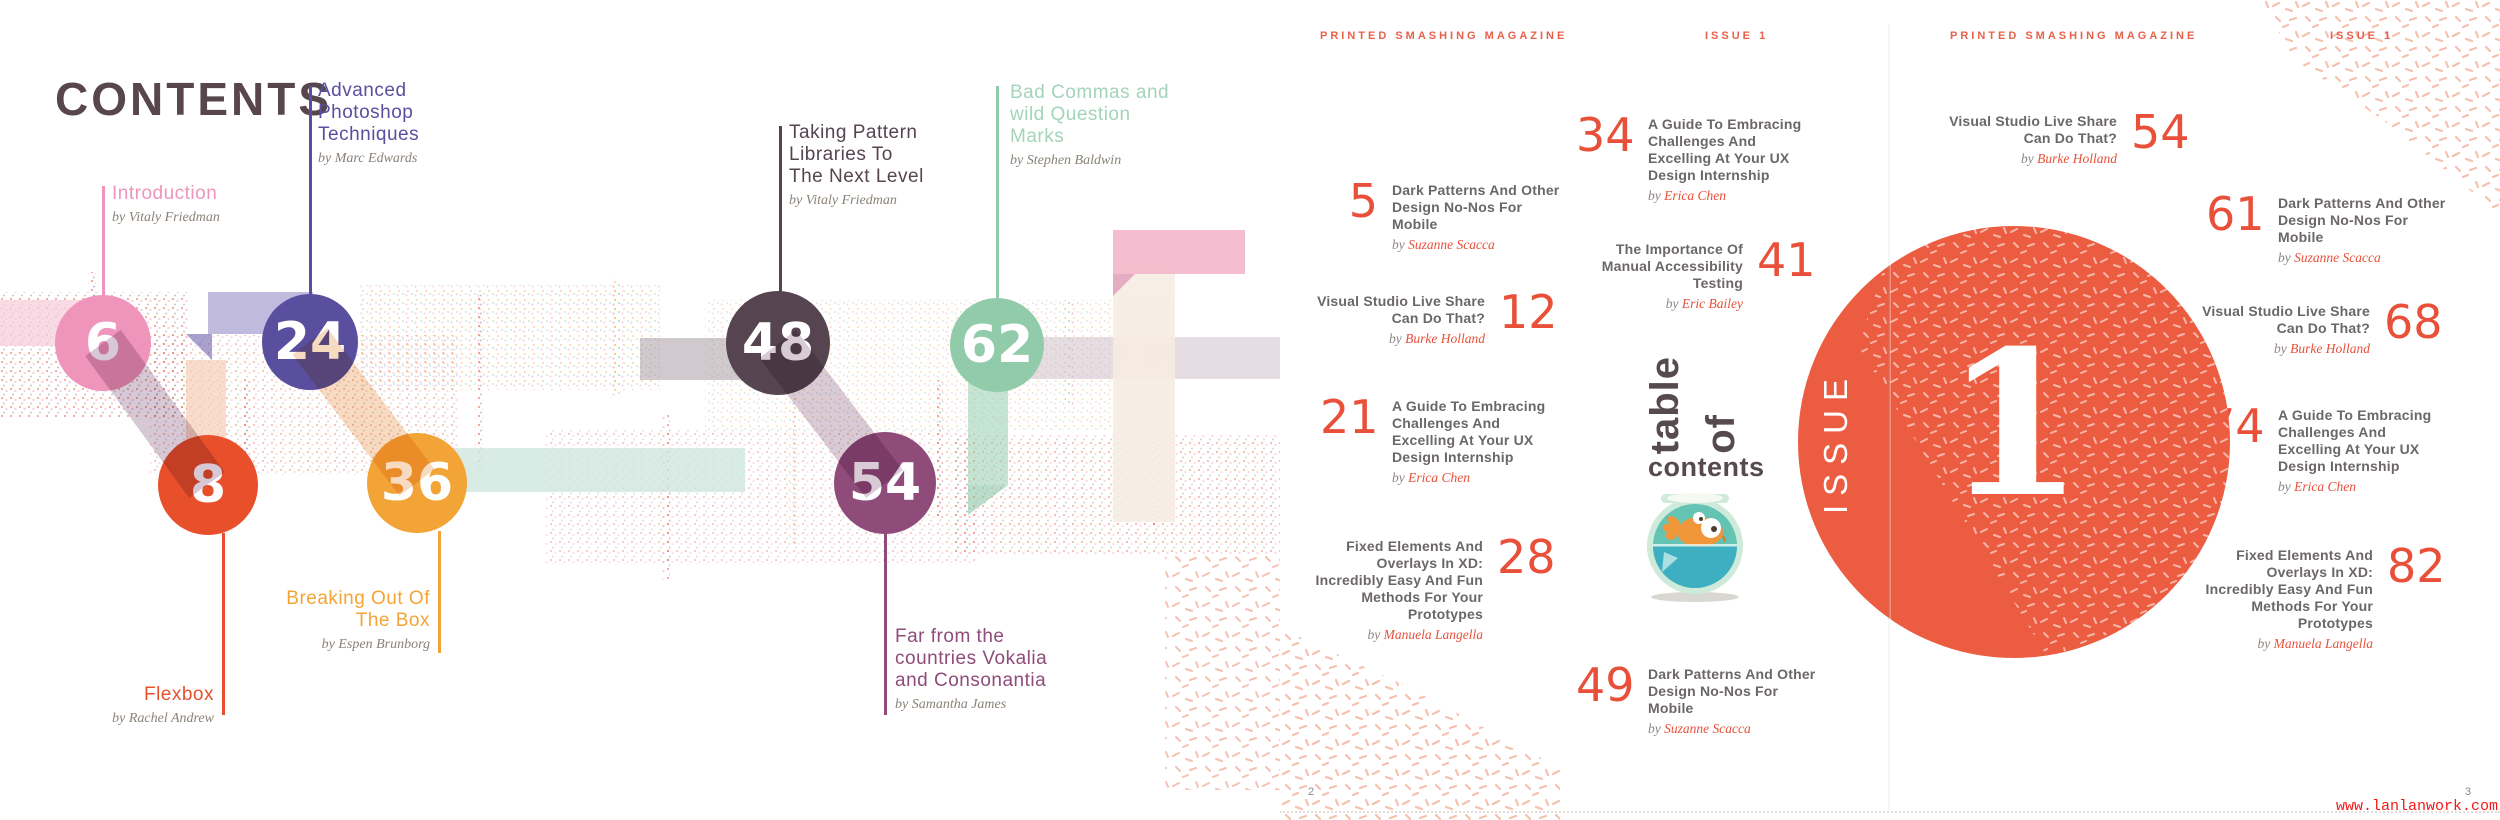  What do you see at coordinates (1737, 36) in the screenshot?
I see `left-page-header-issue: ISSUE 1` at bounding box center [1737, 36].